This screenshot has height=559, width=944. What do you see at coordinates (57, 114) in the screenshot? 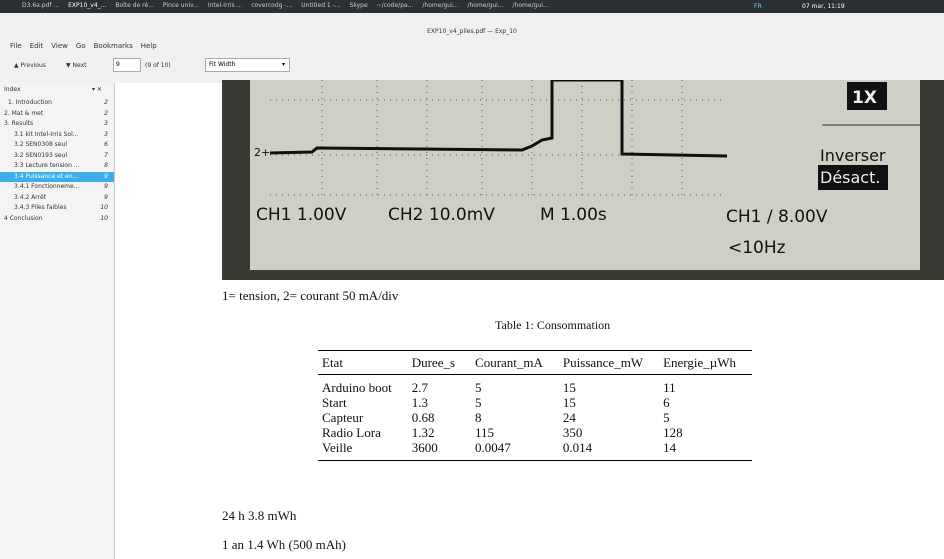
I see `toc-item: 2. Mat & met 2` at bounding box center [57, 114].